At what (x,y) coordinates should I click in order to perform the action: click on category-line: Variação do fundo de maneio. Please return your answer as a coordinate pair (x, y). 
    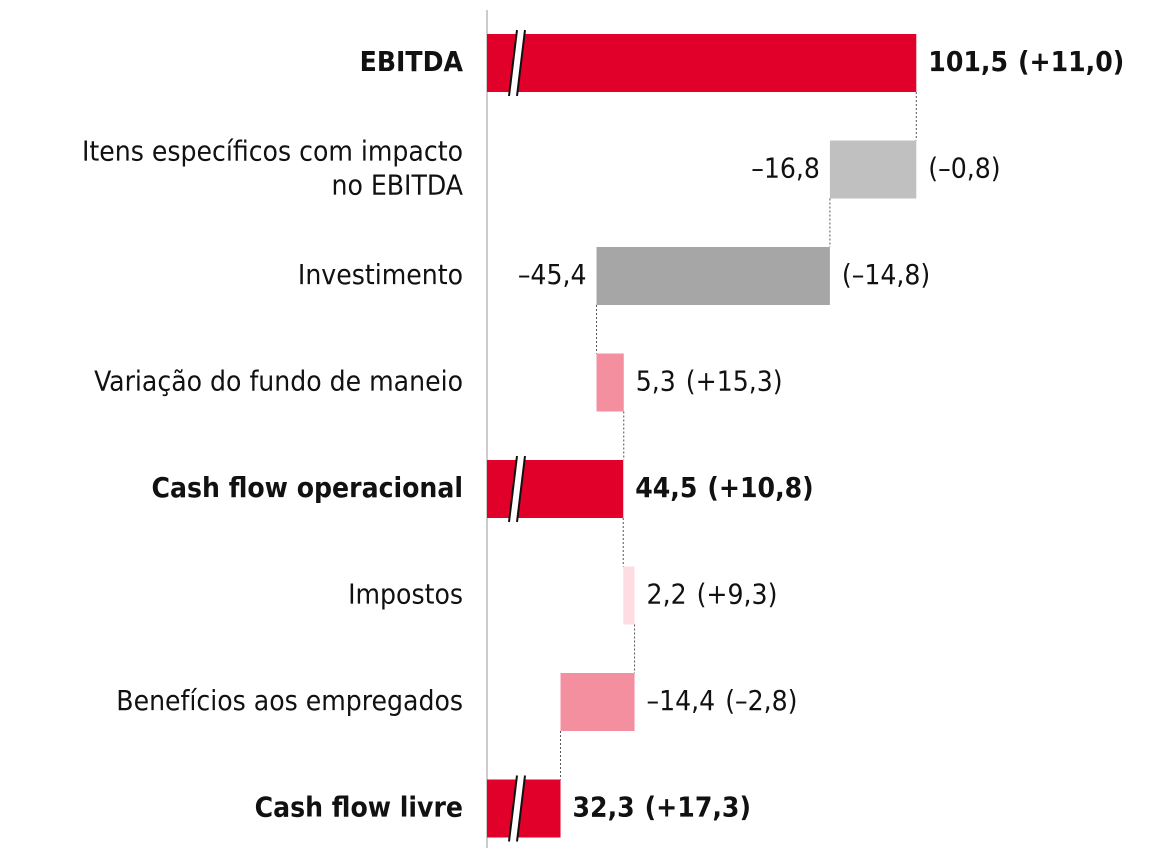
    Looking at the image, I should click on (278, 381).